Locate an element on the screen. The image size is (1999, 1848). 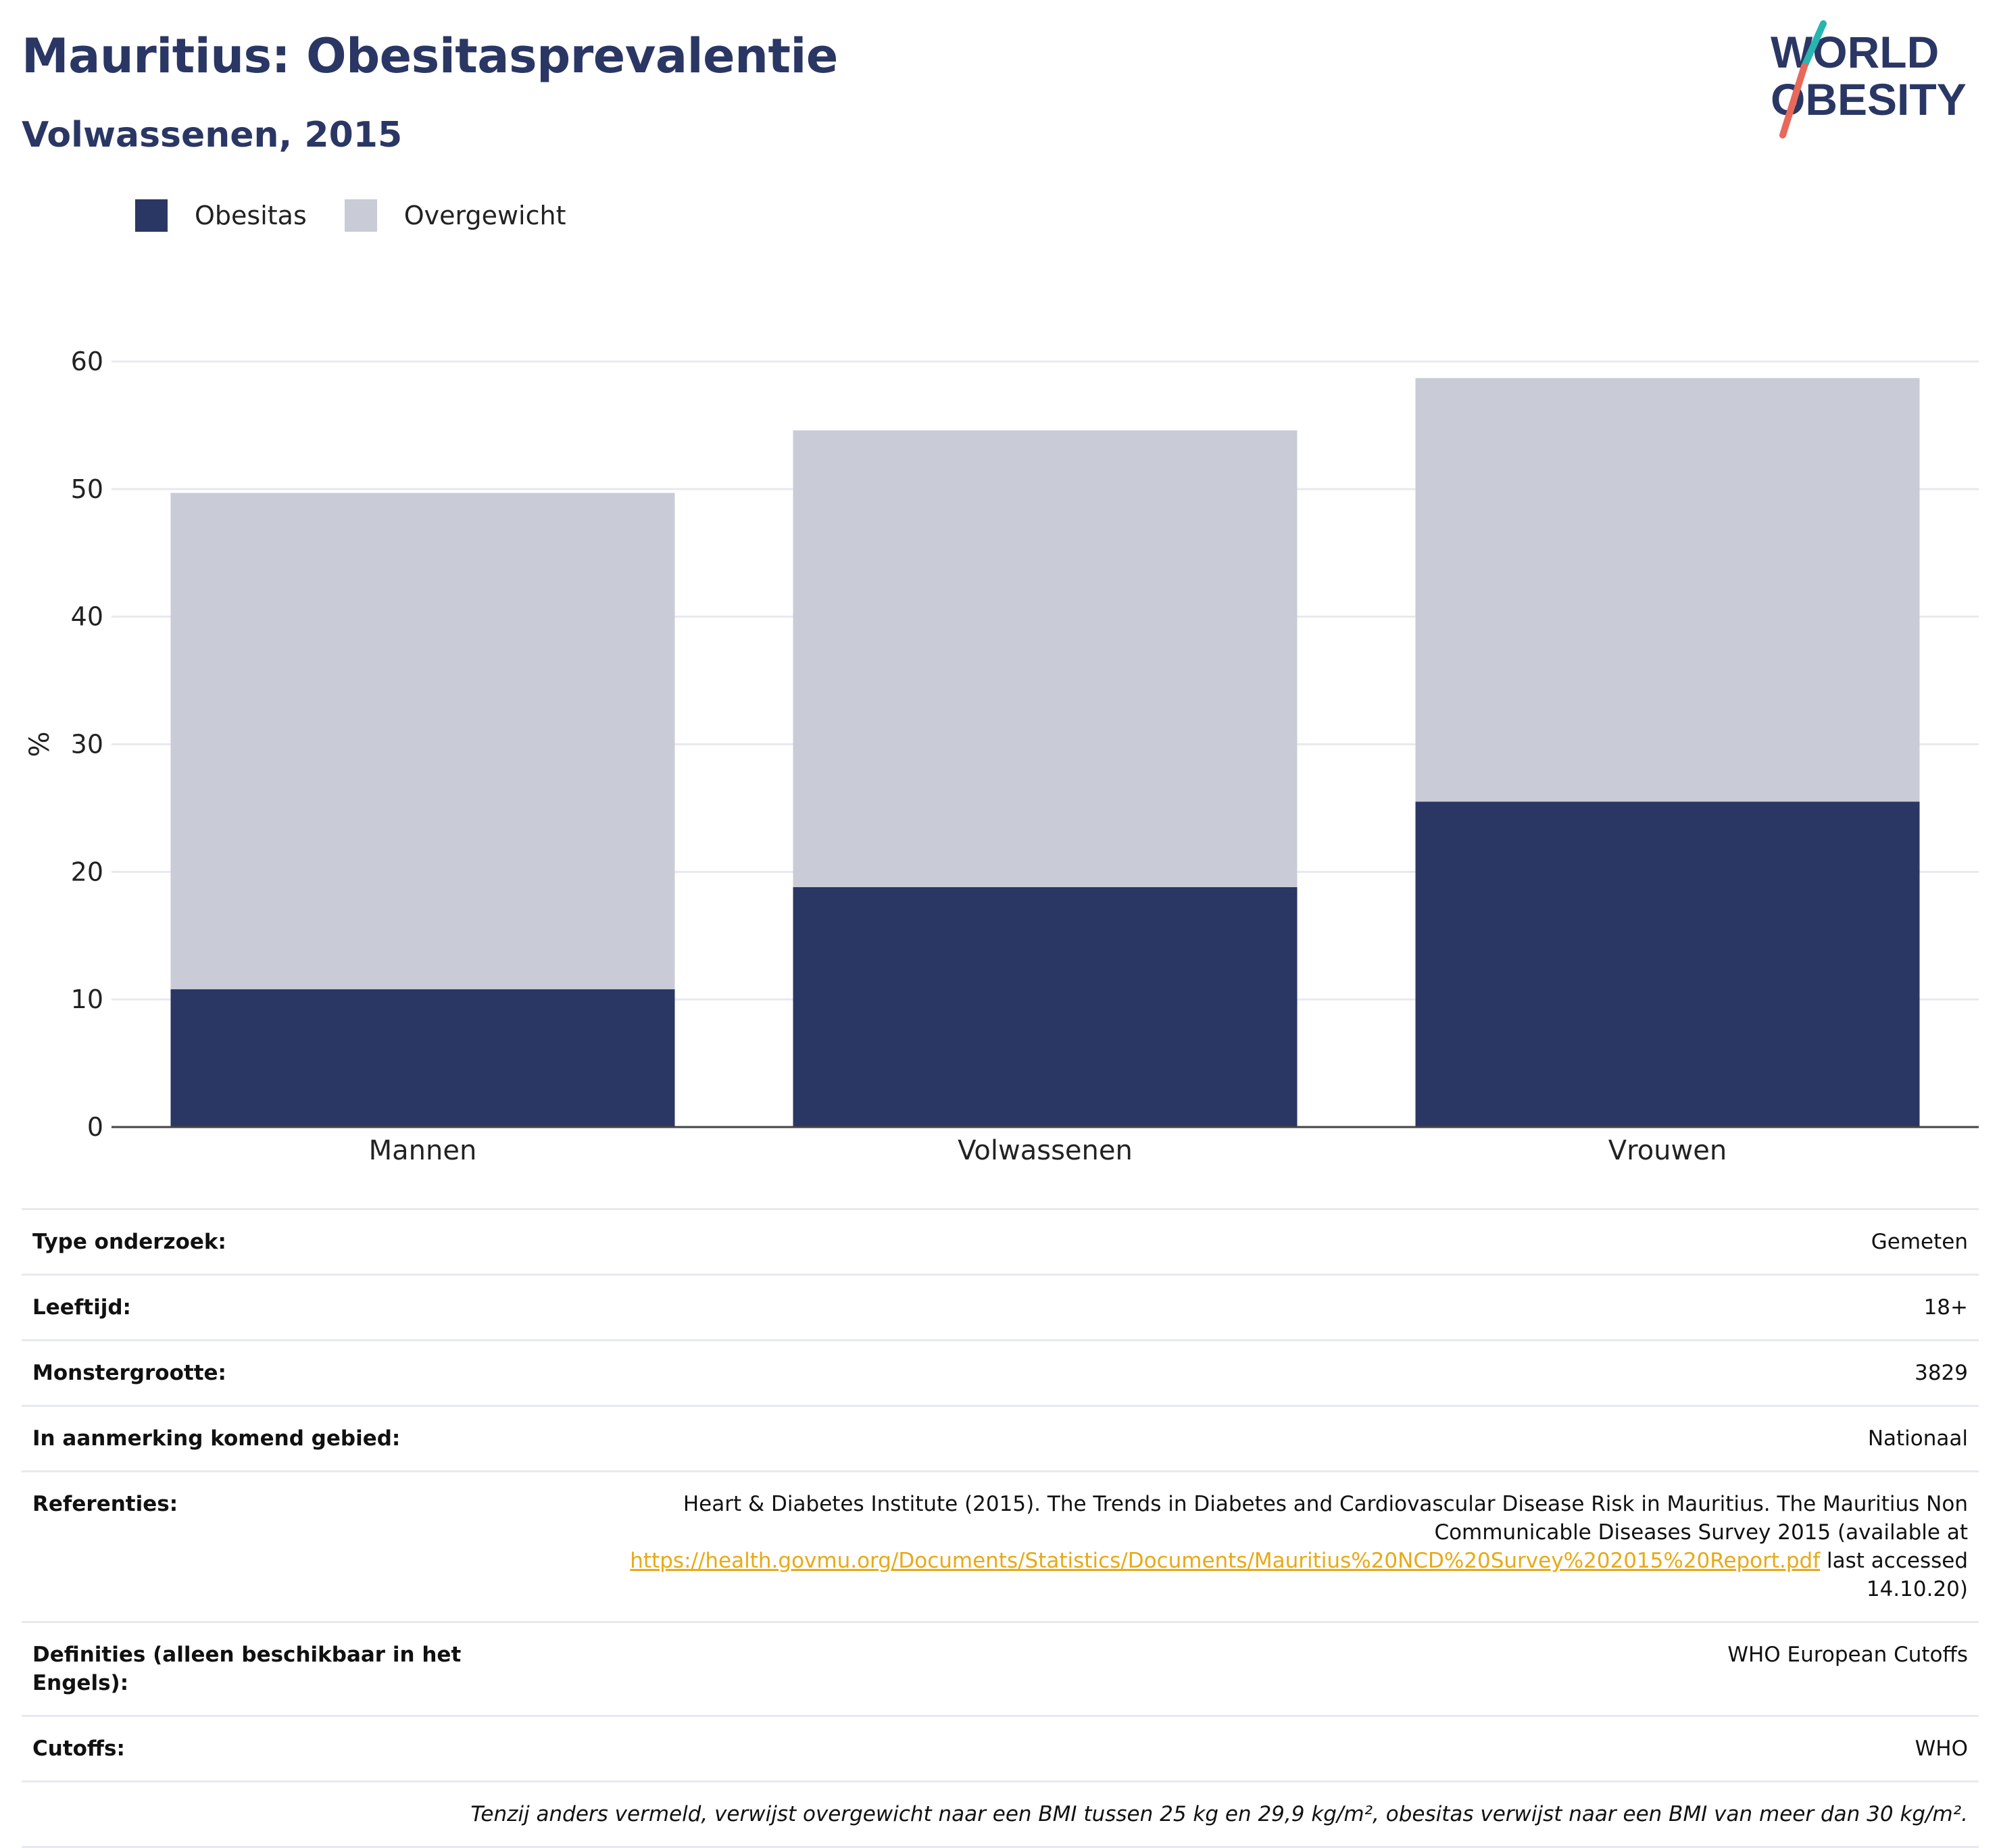
chart-title: Mauritius: Obesitasprevalentie is located at coordinates (430, 56).